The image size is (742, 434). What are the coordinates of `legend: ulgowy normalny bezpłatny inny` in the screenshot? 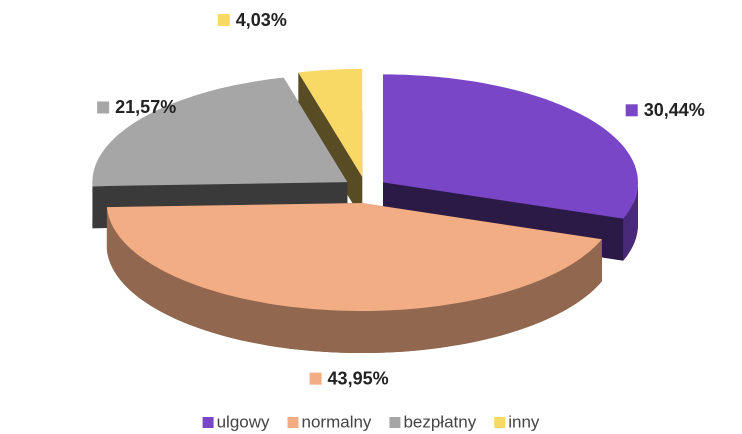 It's located at (371, 421).